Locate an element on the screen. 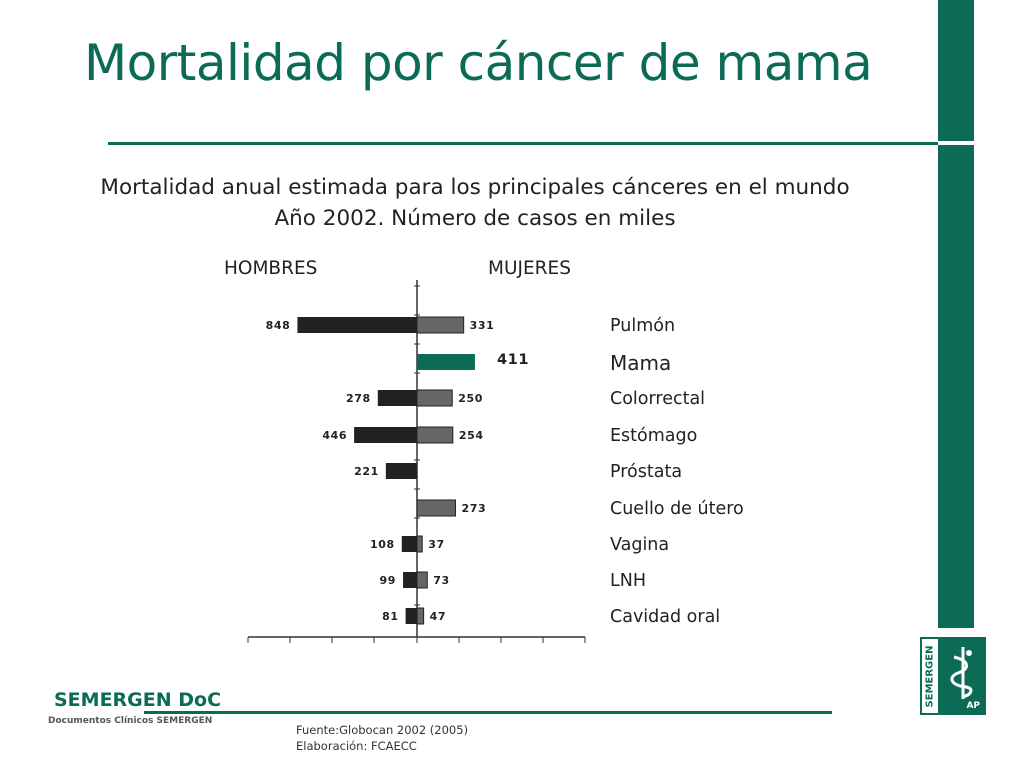  footer-subtitle: Documentos Clínicos SEMERGEN is located at coordinates (130, 721).